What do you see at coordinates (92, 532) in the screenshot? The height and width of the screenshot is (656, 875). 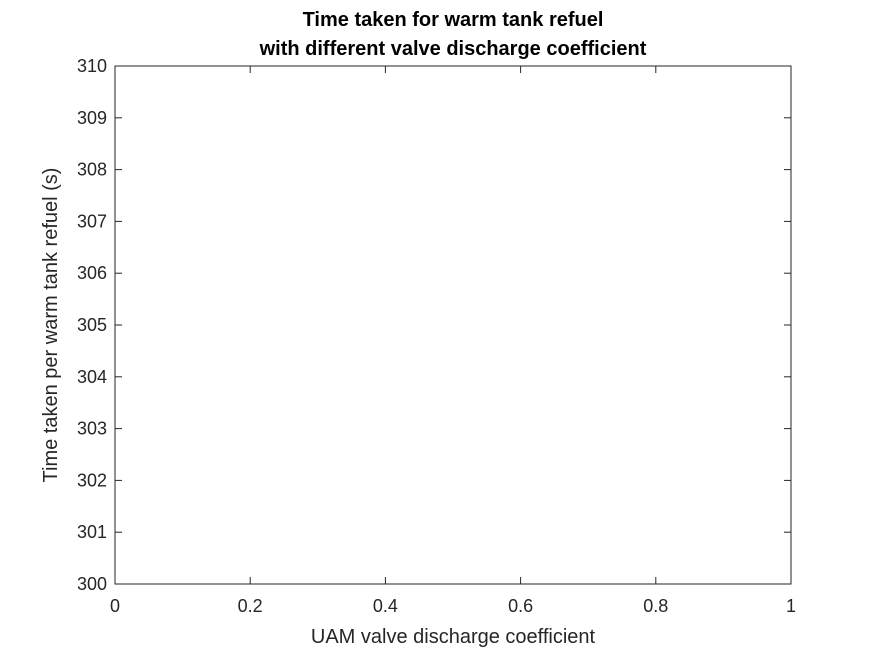 I see `y-tick-label: 301` at bounding box center [92, 532].